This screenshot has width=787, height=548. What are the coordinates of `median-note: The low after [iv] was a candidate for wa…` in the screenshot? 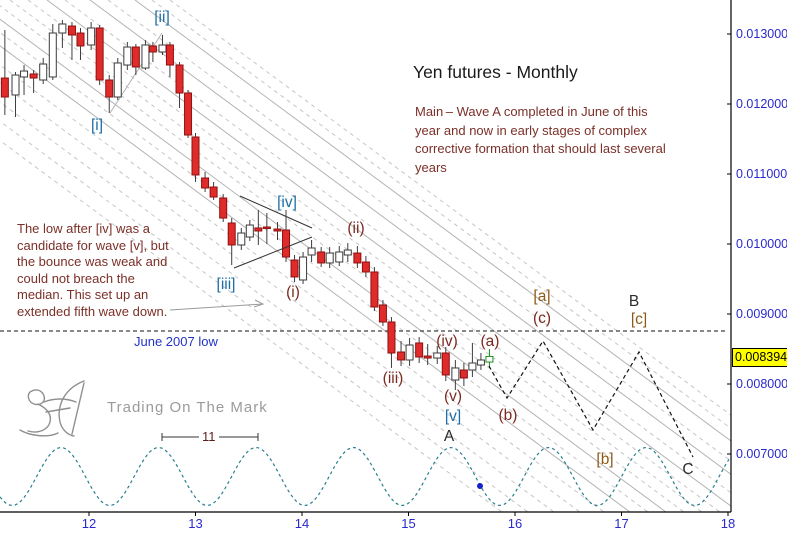 It's located at (112, 270).